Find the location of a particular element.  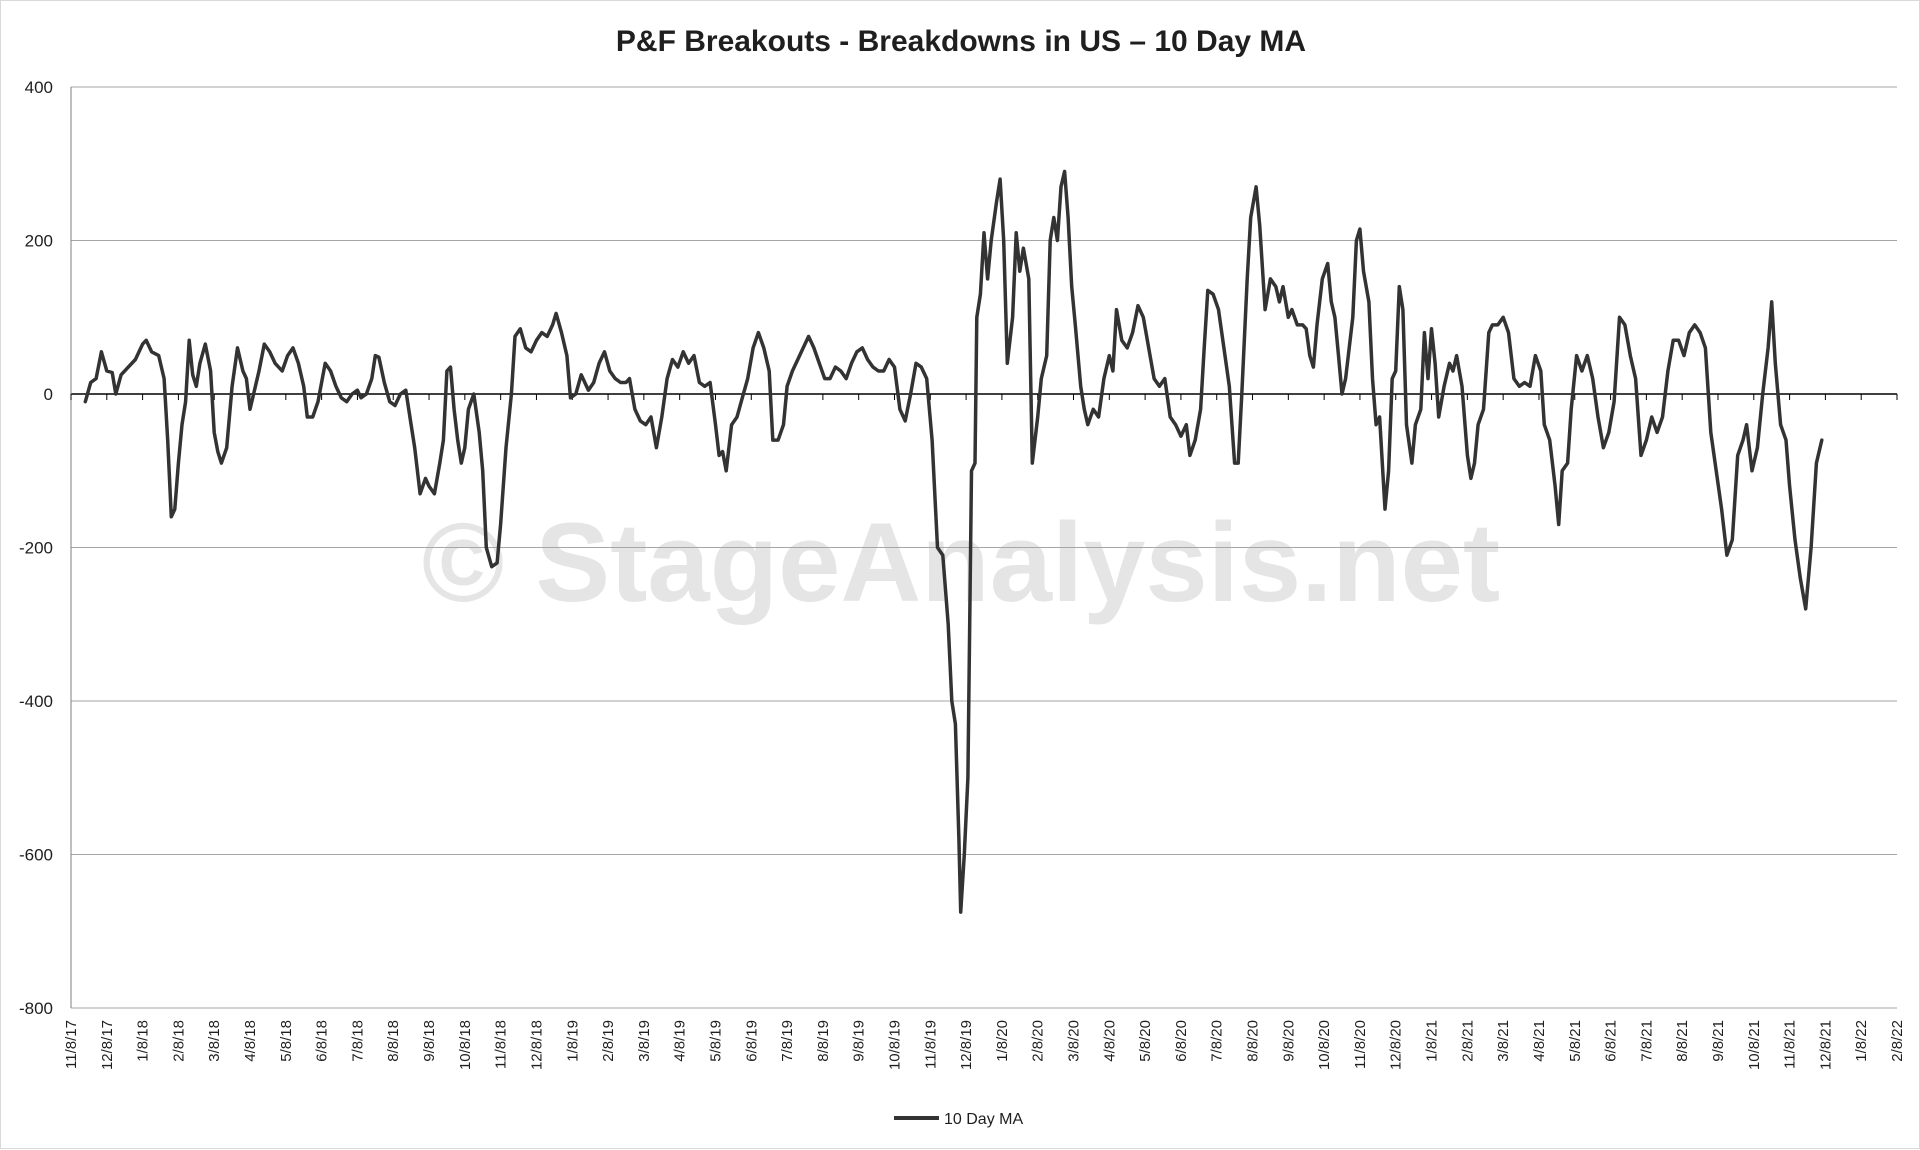

x-tick-label: 3/8/19 is located at coordinates (644, 1041).